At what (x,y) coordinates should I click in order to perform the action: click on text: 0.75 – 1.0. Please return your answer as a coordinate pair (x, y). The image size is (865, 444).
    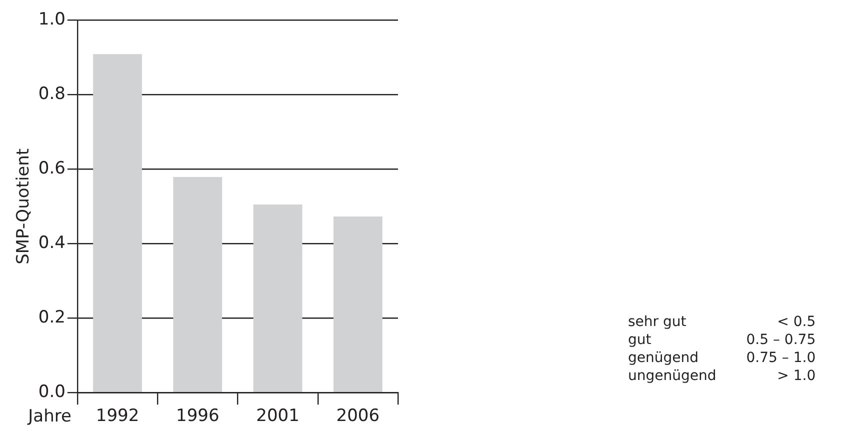
    Looking at the image, I should click on (781, 358).